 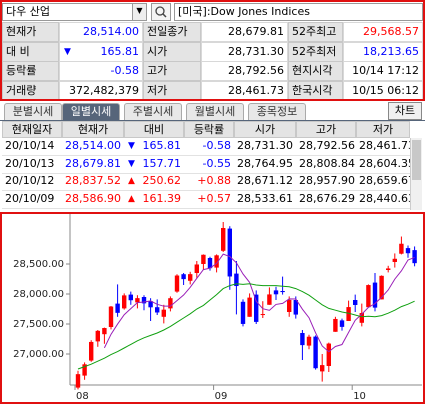 What do you see at coordinates (383, 147) in the screenshot?
I see `table-cell: 28,461.73` at bounding box center [383, 147].